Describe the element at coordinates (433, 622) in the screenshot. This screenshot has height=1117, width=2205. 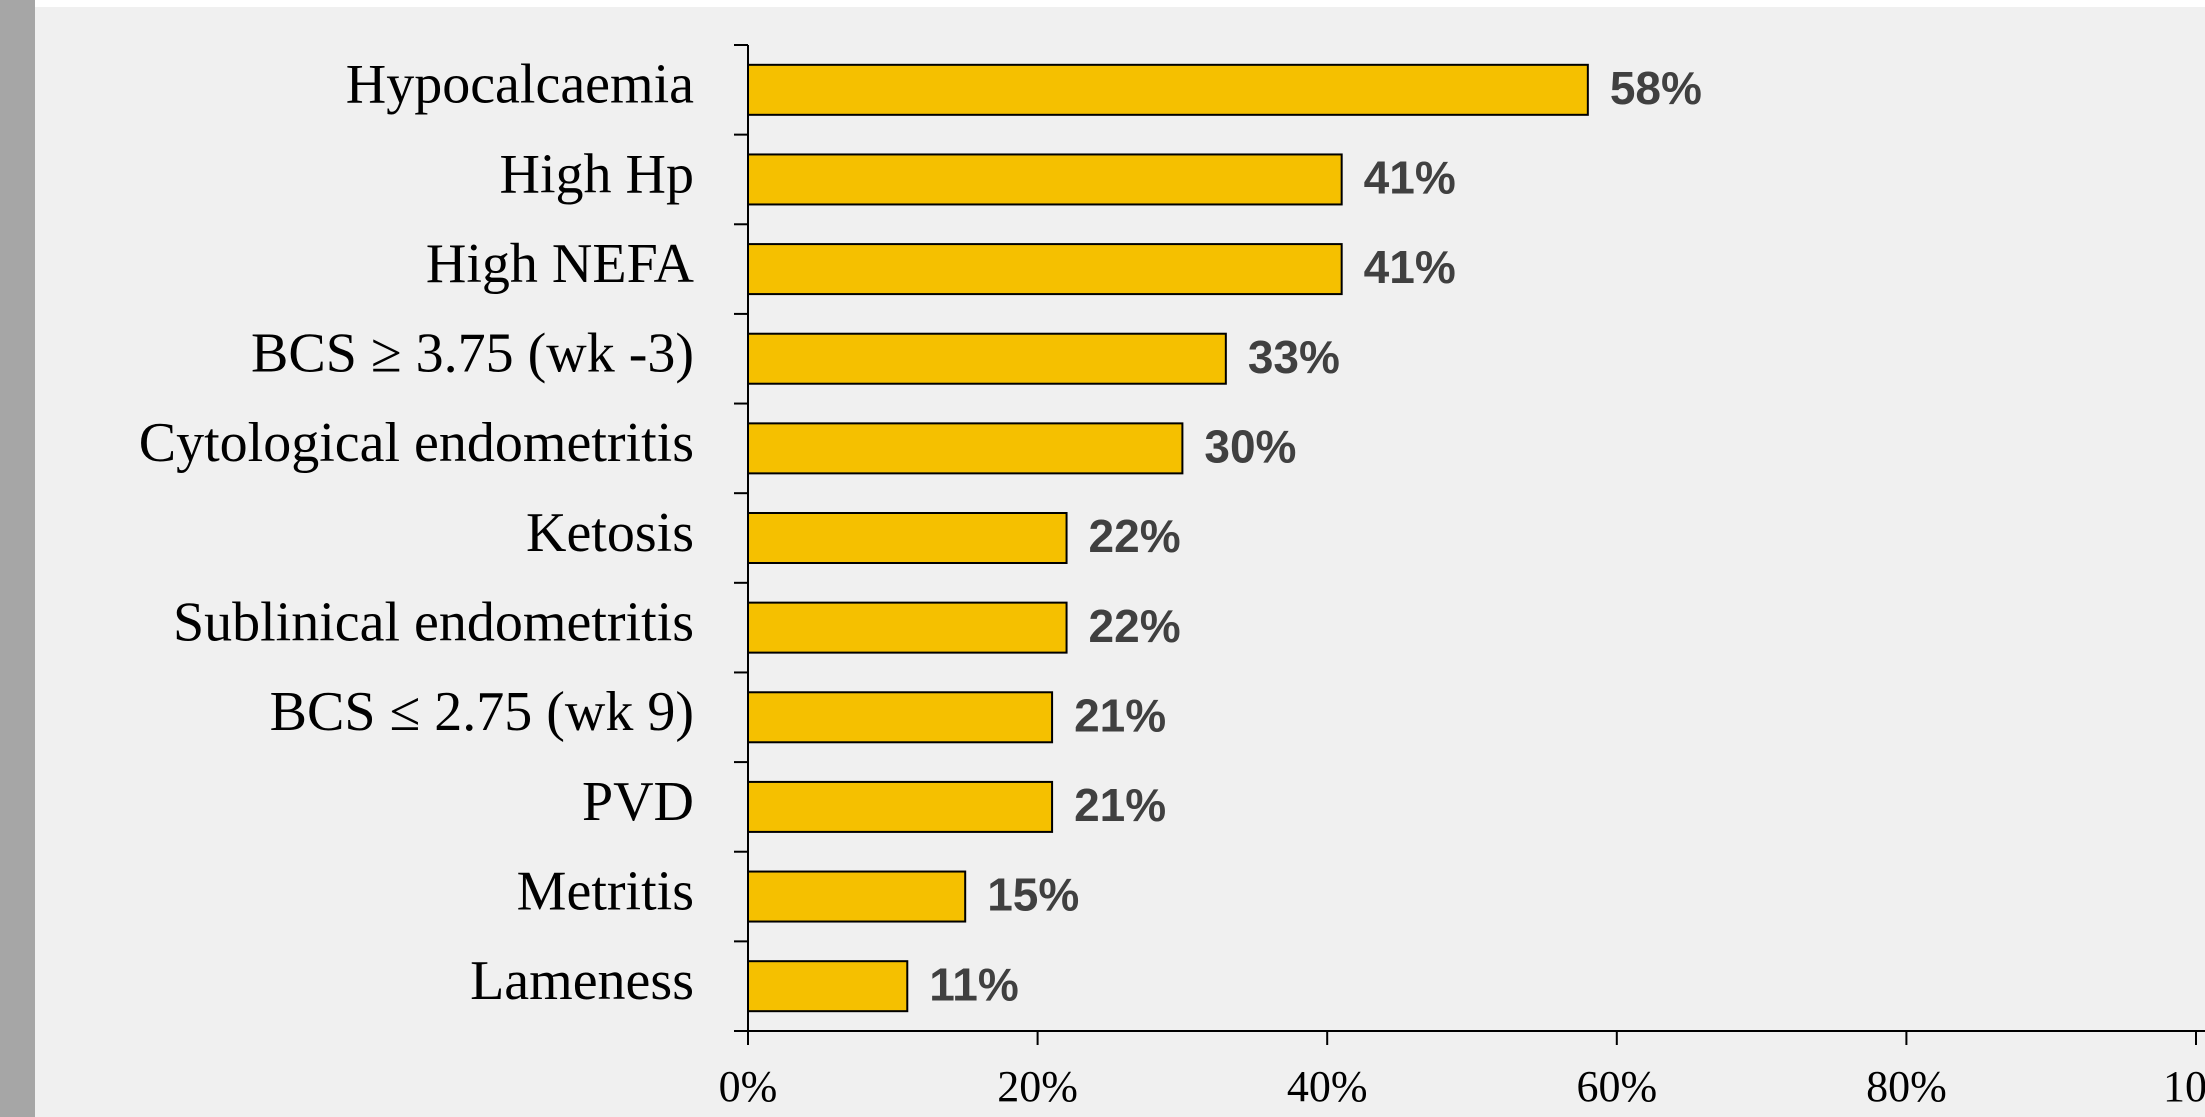
I see `category-label: Sublinical endometritis` at that location.